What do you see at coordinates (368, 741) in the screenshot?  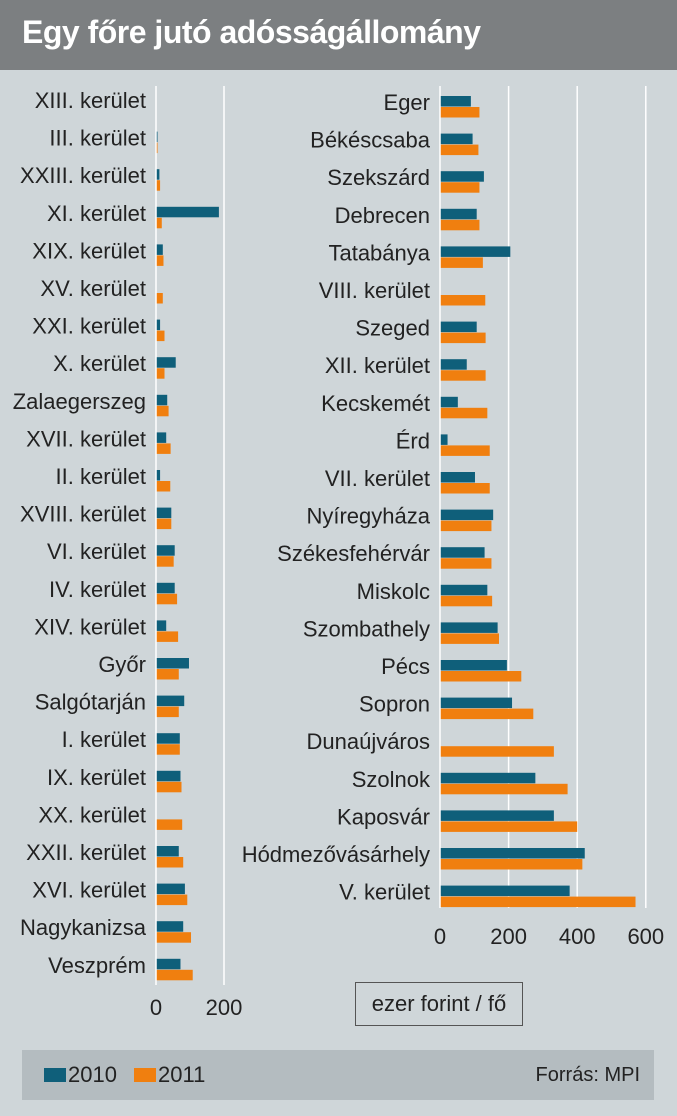 I see `category-label: Dunaújváros` at bounding box center [368, 741].